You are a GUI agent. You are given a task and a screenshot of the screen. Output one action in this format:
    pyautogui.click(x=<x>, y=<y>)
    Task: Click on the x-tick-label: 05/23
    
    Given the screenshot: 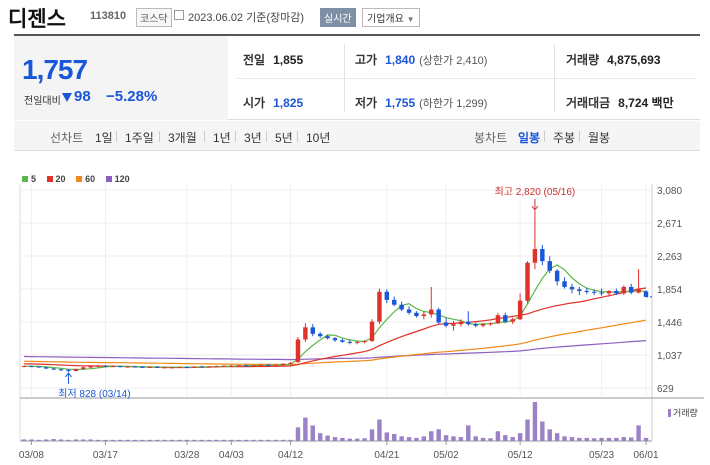 What is the action you would take?
    pyautogui.click(x=601, y=455)
    